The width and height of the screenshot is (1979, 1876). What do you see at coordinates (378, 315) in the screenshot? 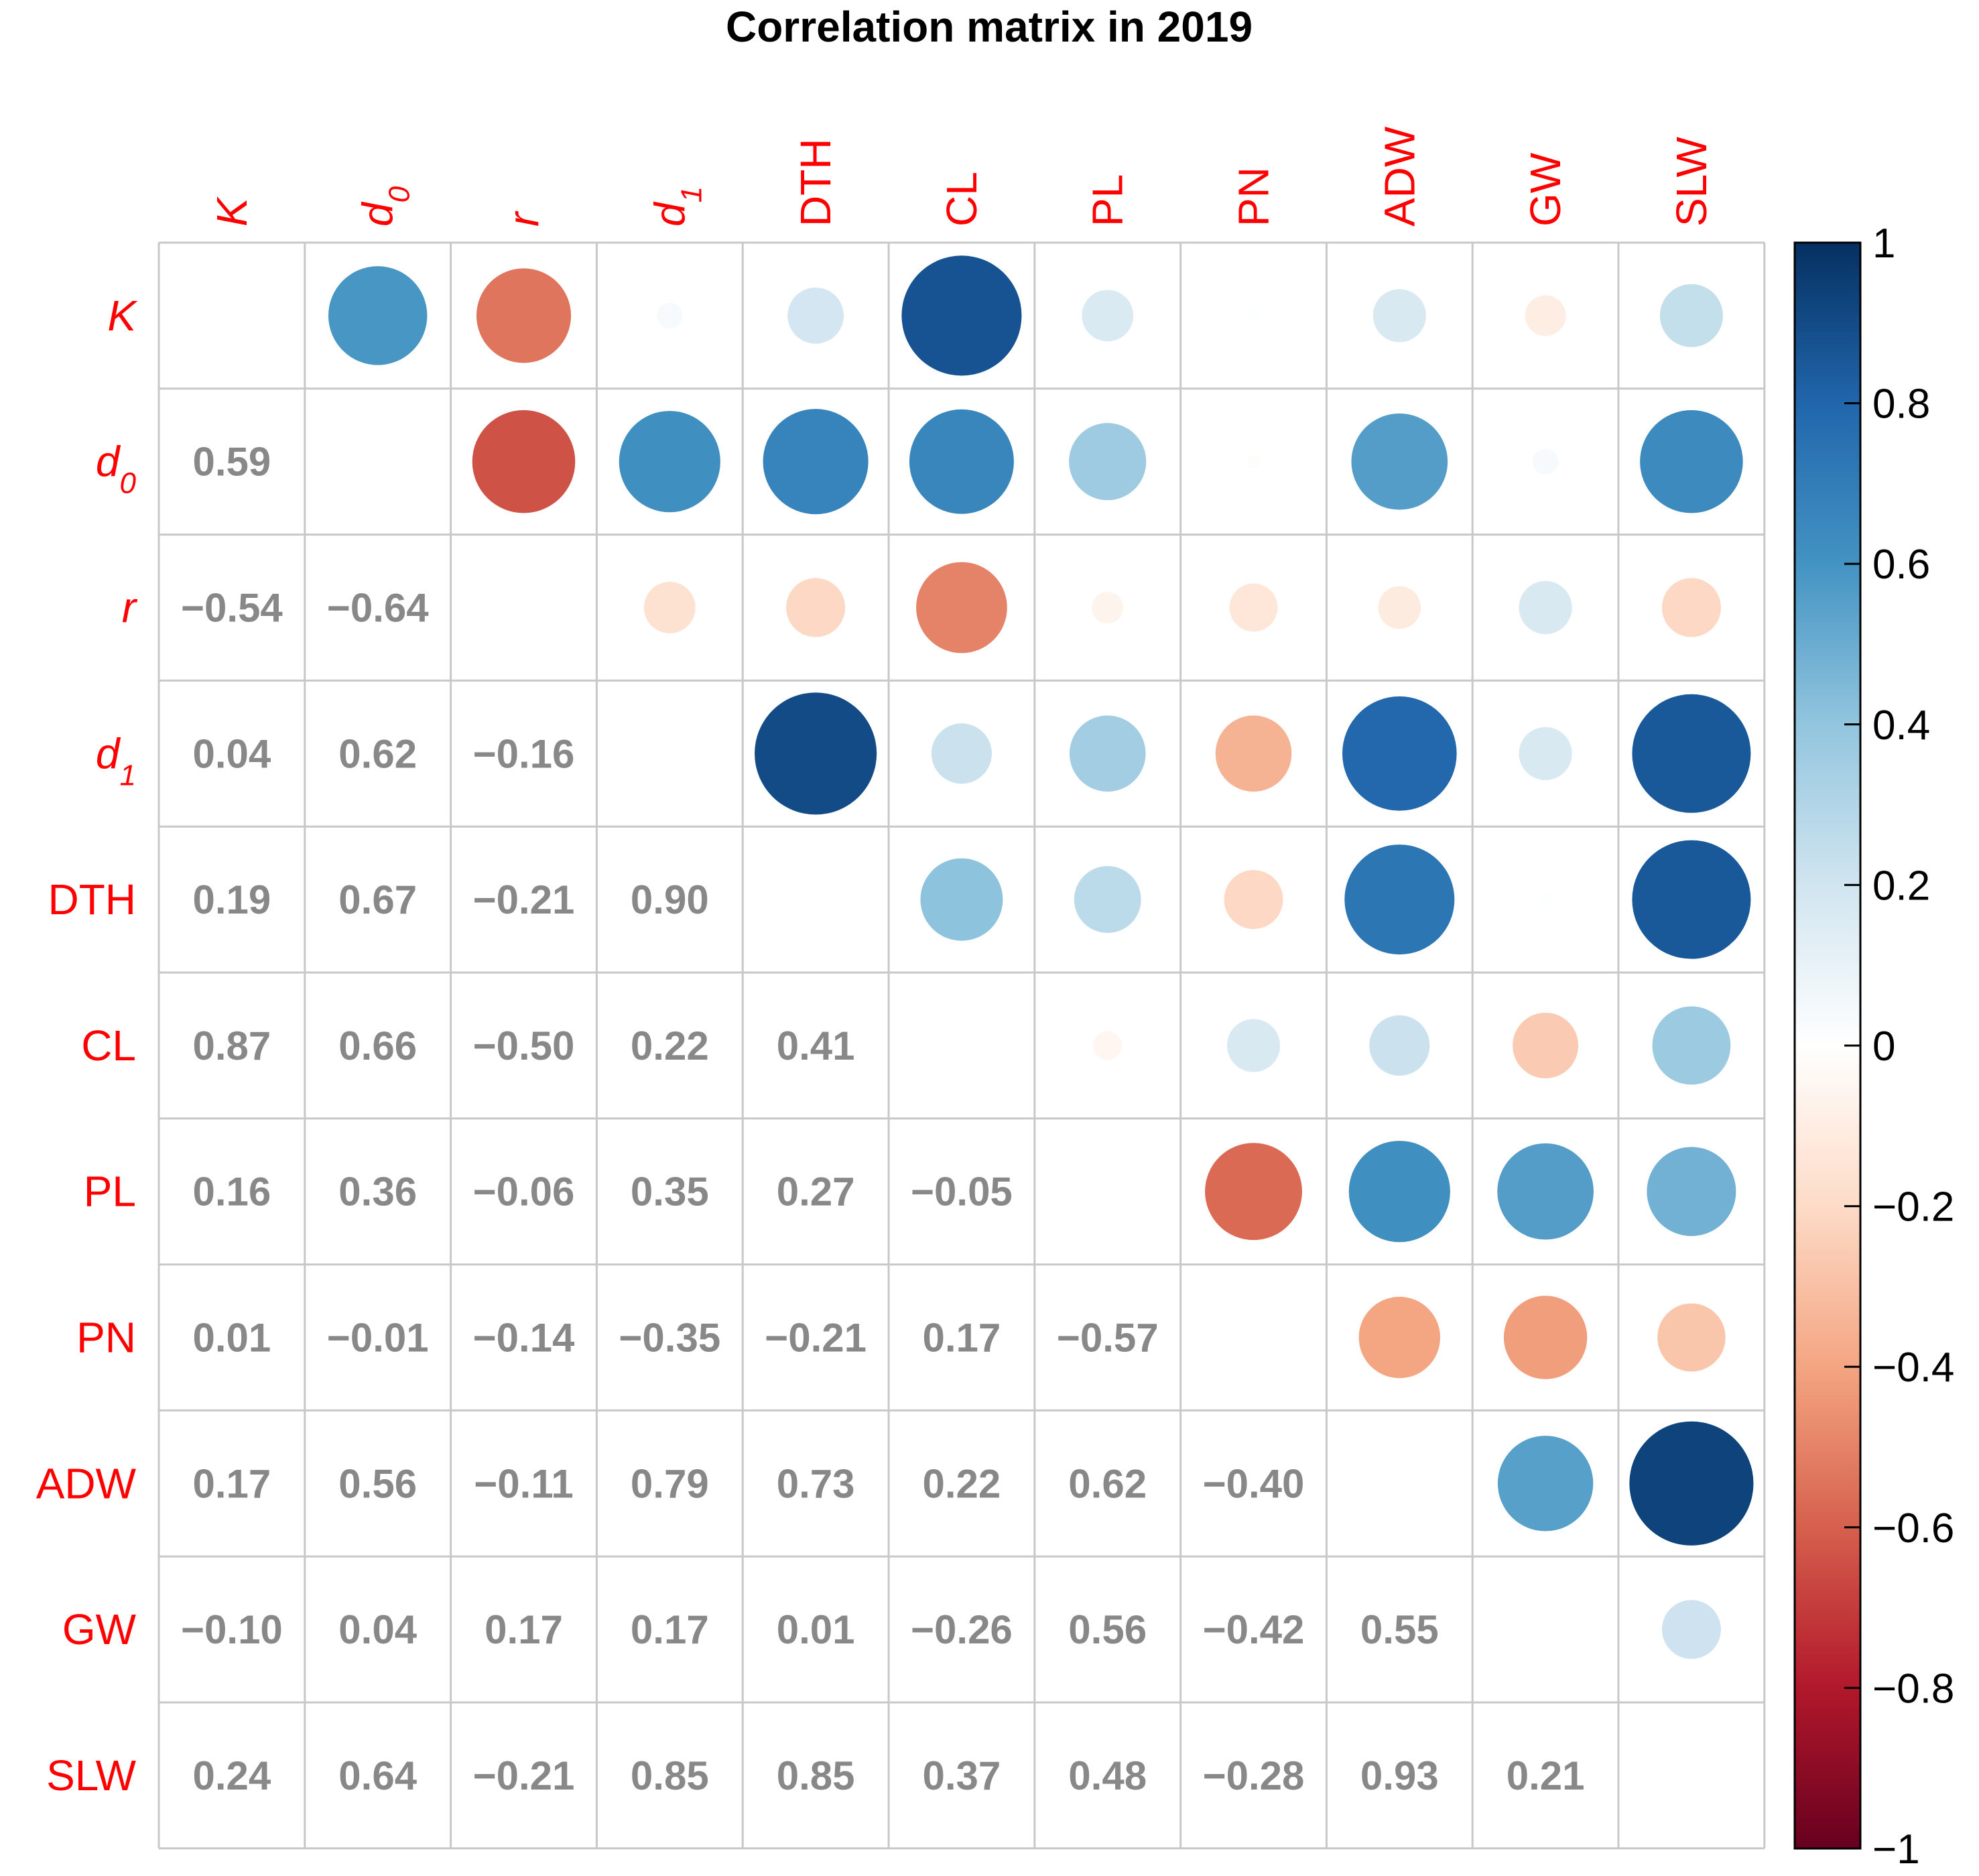
I see `circle-r0-c1` at bounding box center [378, 315].